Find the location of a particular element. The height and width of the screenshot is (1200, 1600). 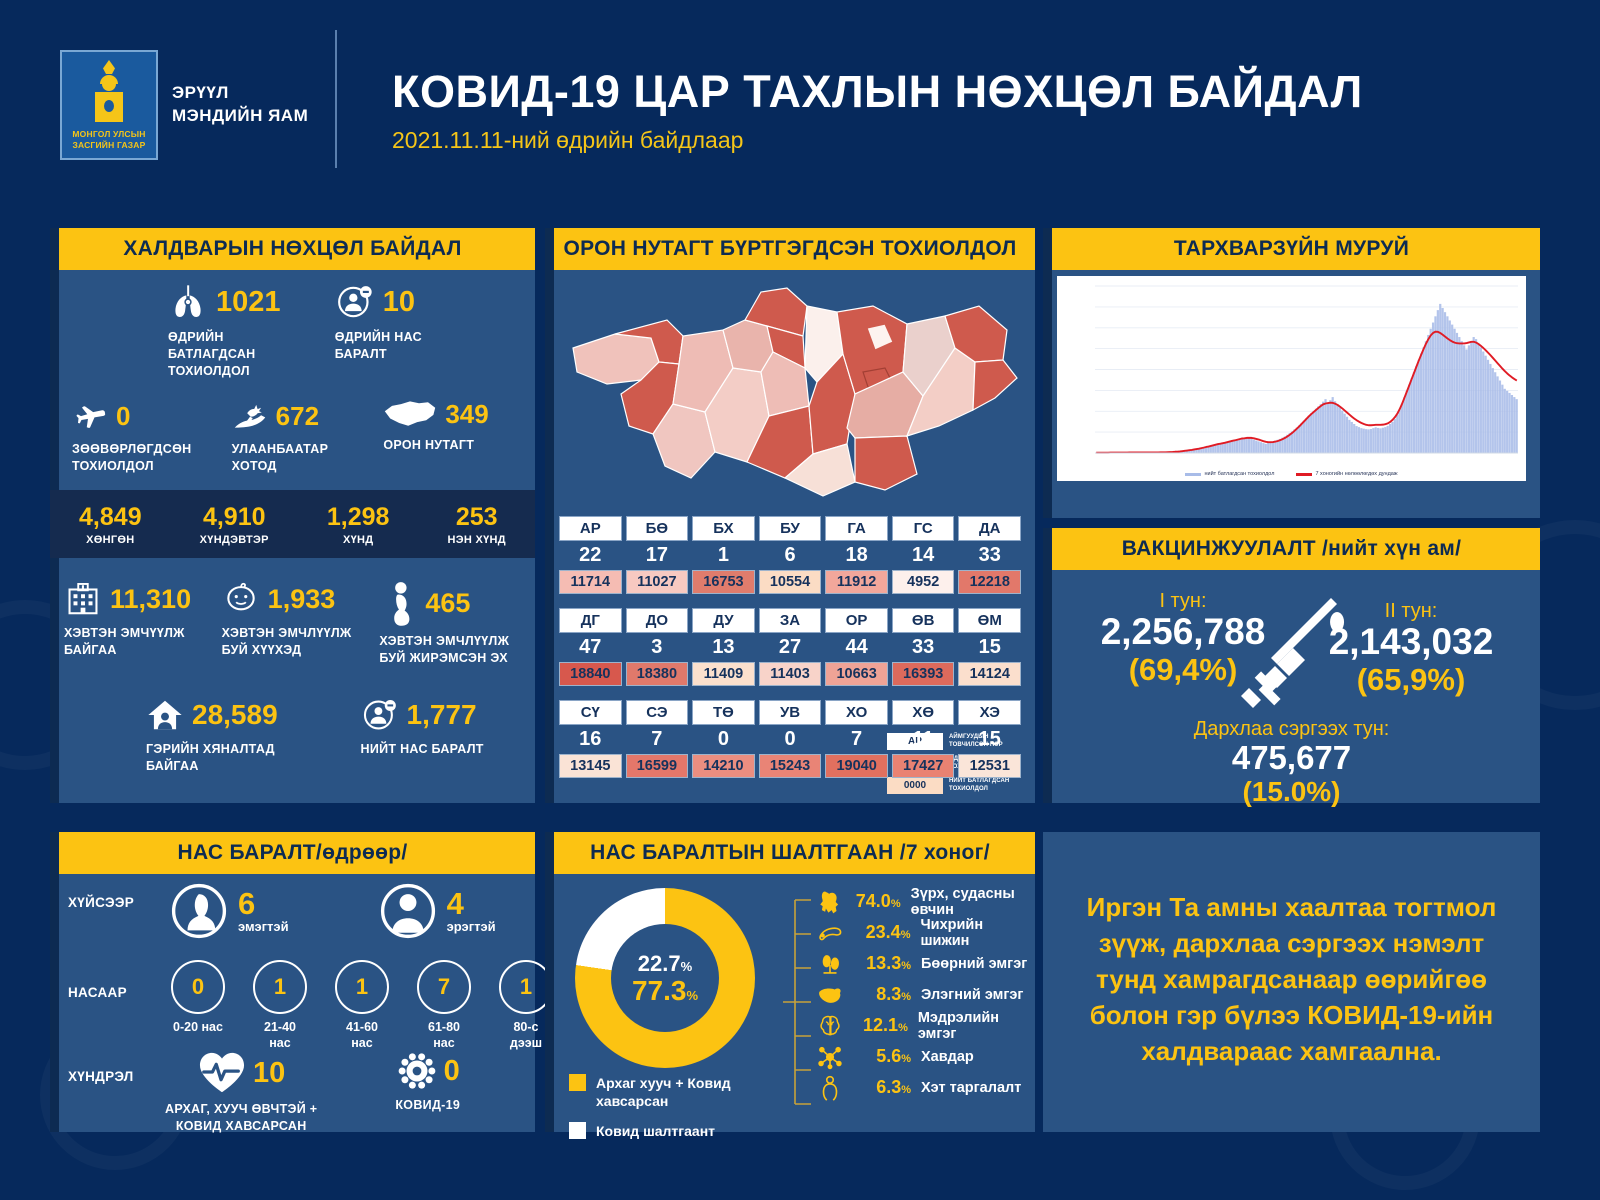

region-cell: СЭ 7 16599 is located at coordinates (657, 739).